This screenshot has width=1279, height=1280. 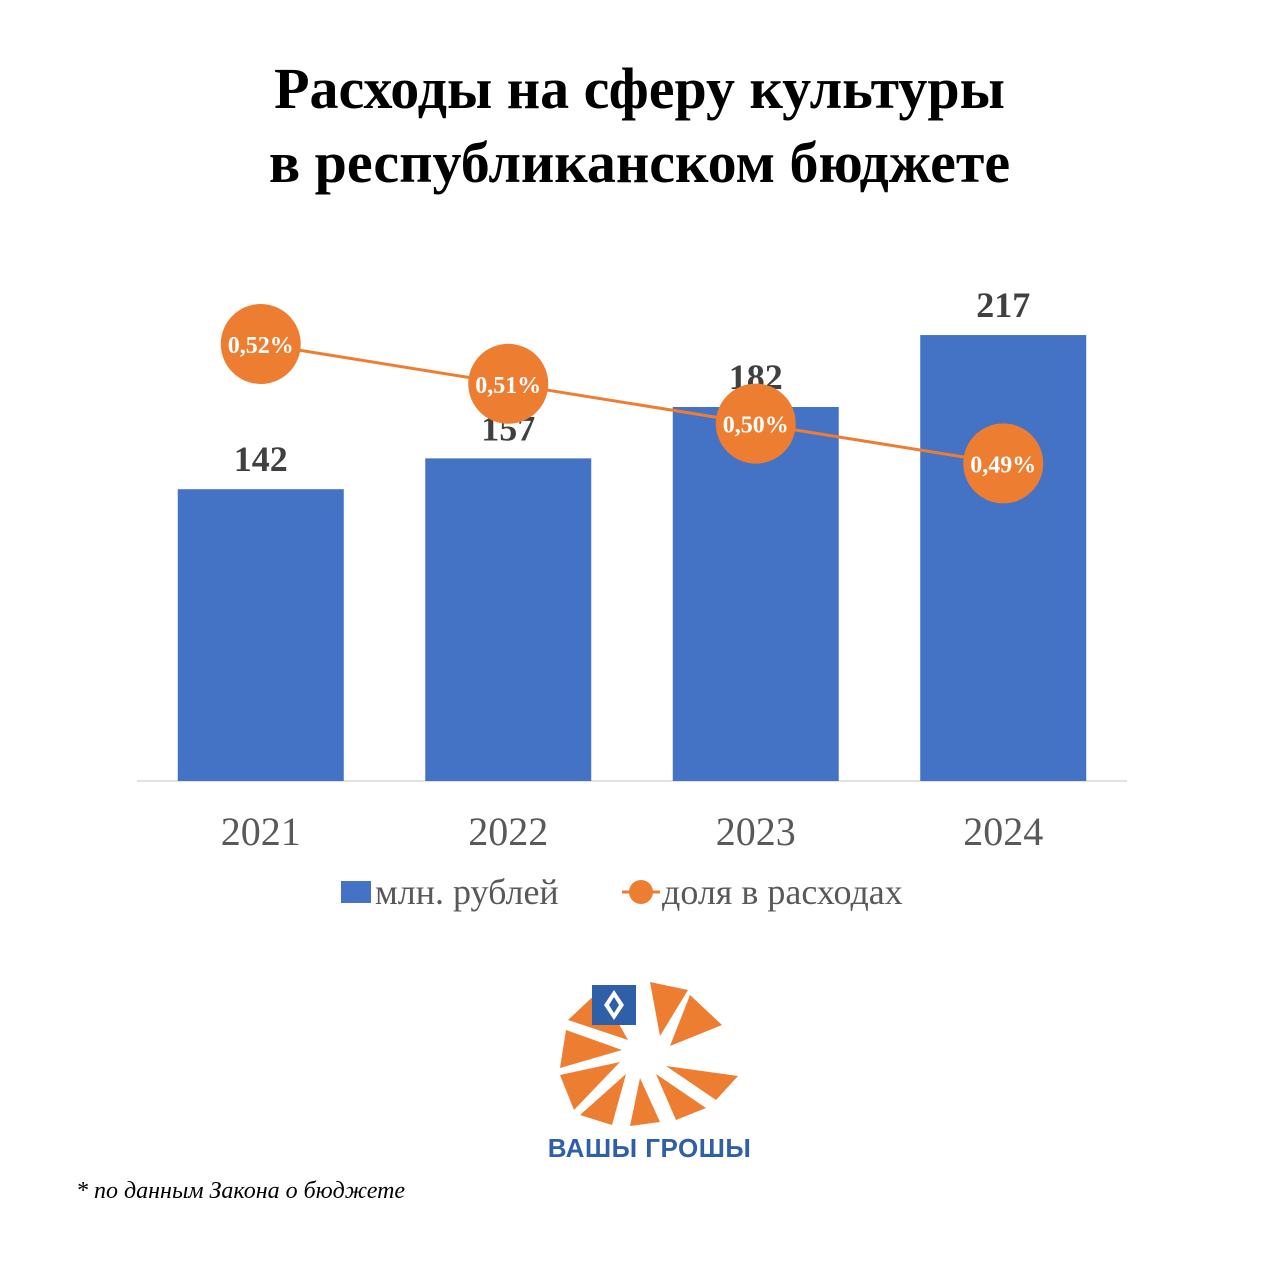 I want to click on share-value-label: 0,52%, so click(x=261, y=346).